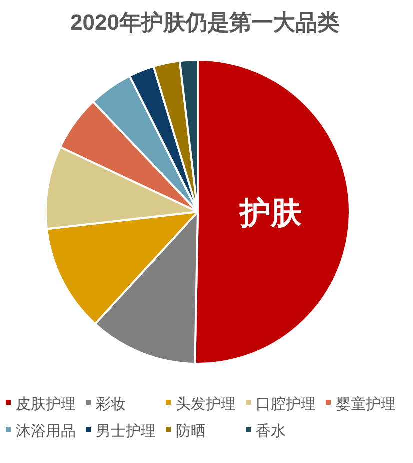 This screenshot has height=463, width=413. Describe the element at coordinates (271, 213) in the screenshot. I see `annotation: 护肤` at that location.